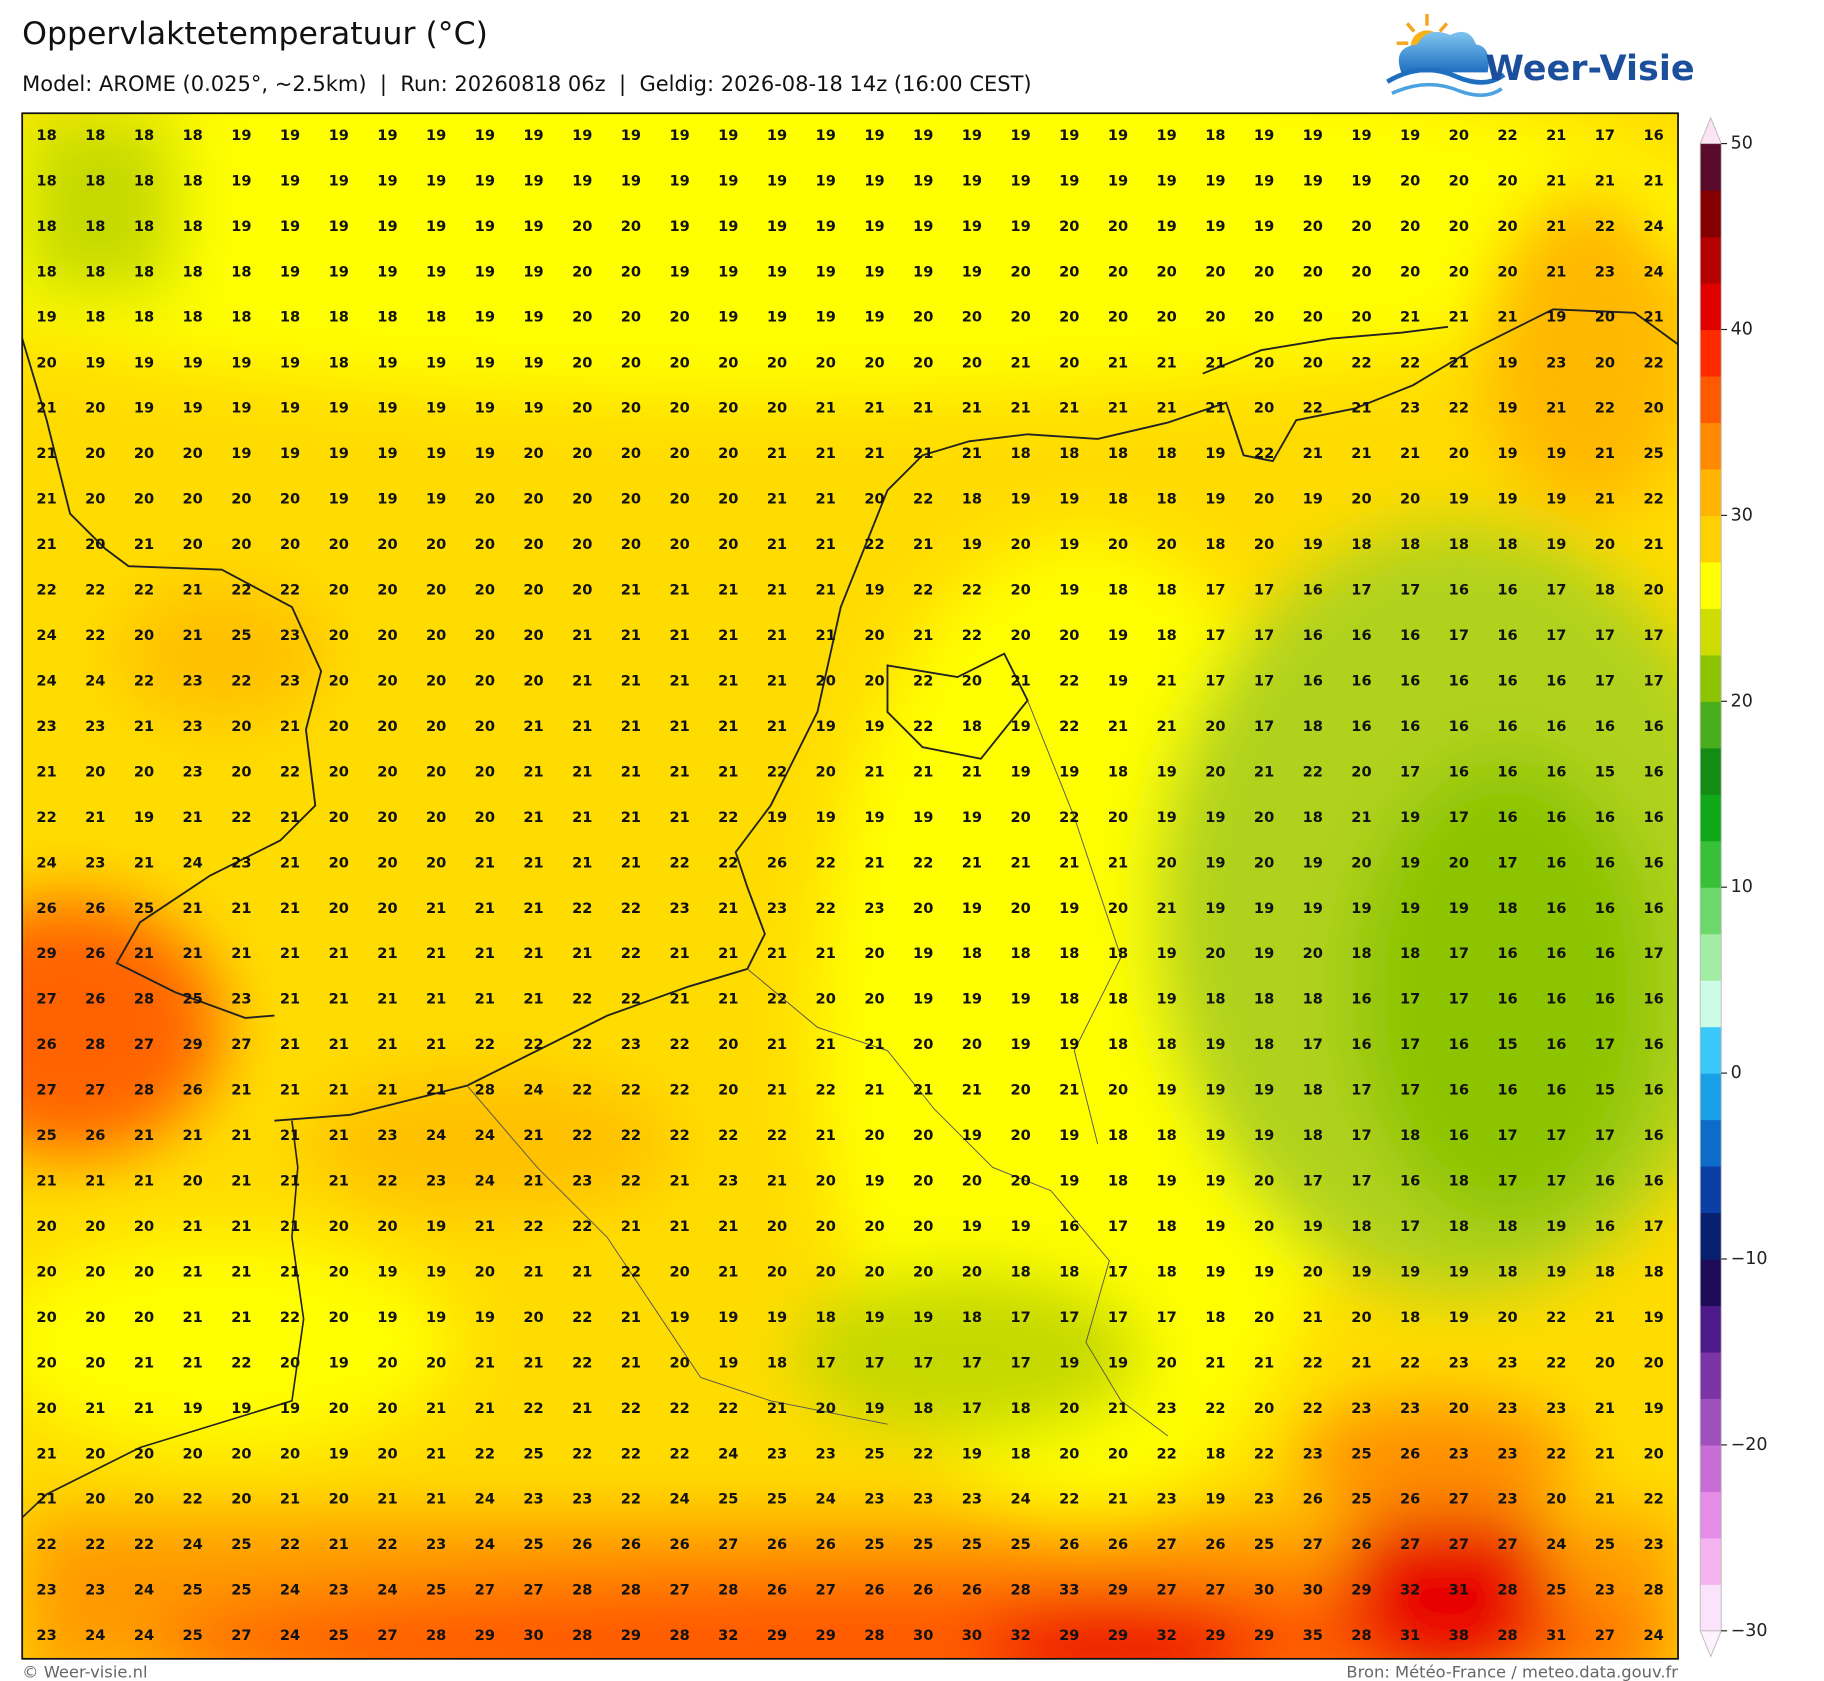  I want to click on grid-value: 31, so click(1459, 1590).